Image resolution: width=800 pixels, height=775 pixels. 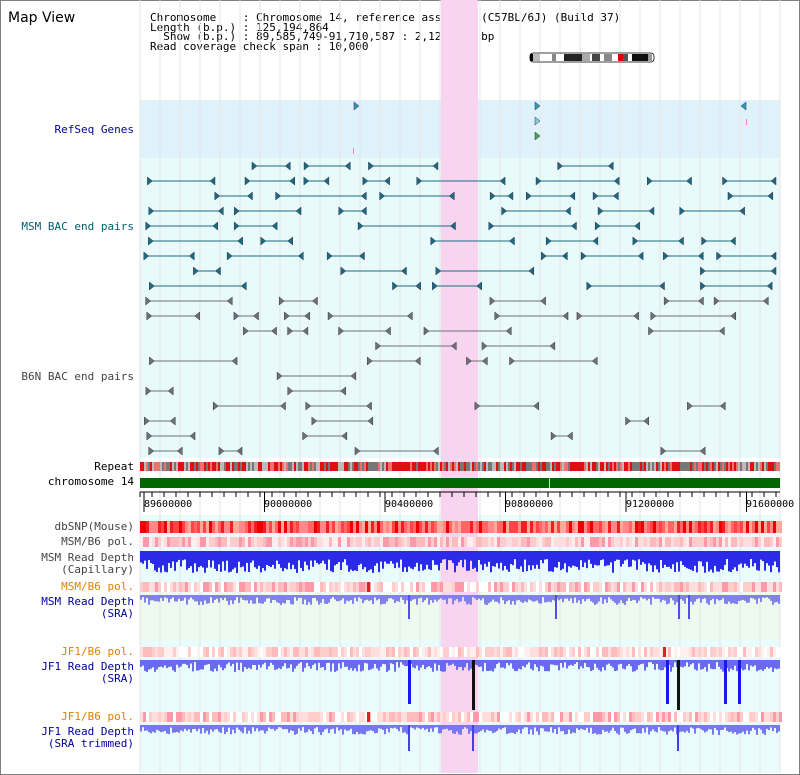 I want to click on track-label-msm-b6-pol-2: MSM/B6 pol., so click(x=97, y=586).